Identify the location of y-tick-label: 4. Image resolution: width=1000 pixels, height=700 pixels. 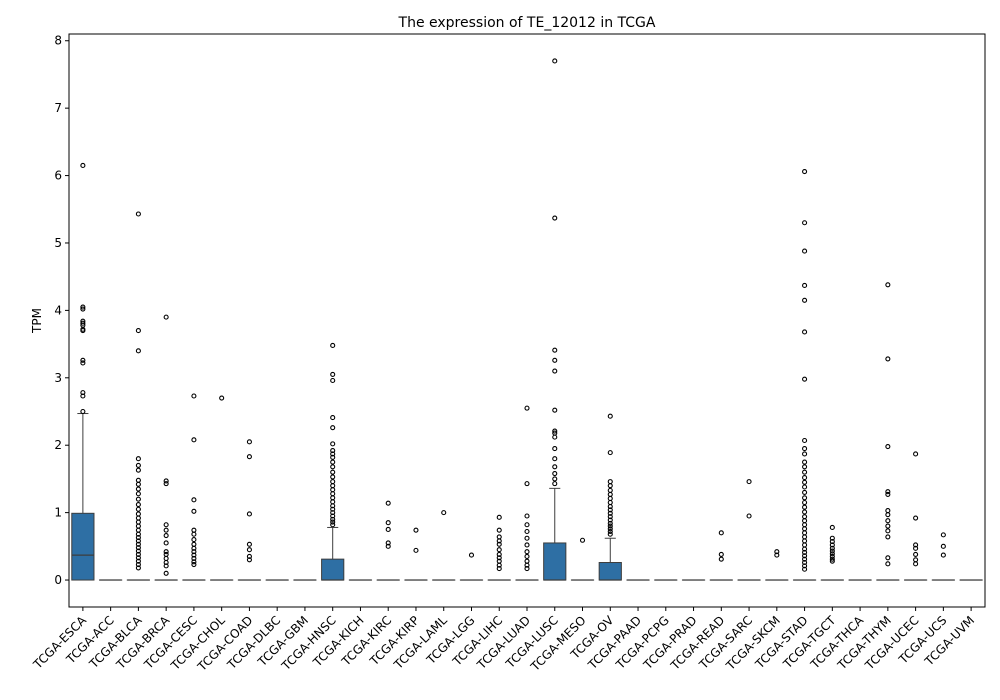
(58, 310).